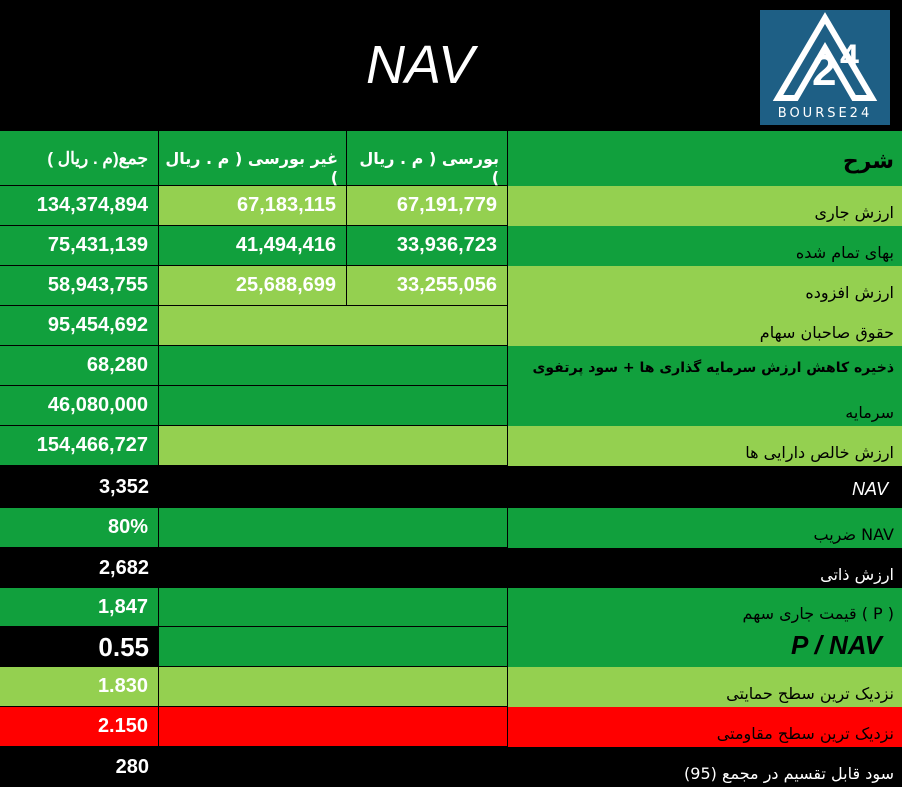 Image resolution: width=902 pixels, height=787 pixels. I want to click on table-row: 95,454,692 حقوق صاحبان سهام, so click(451, 326).